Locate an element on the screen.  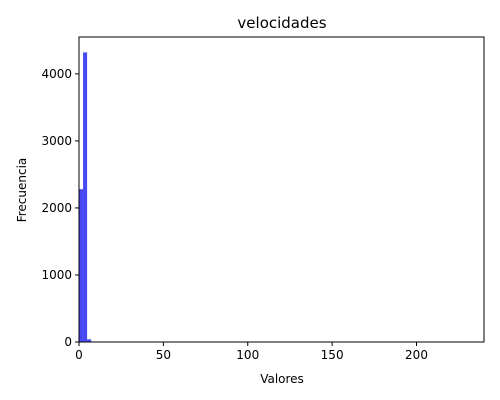
y-tick-label: 3000 is located at coordinates (56, 141).